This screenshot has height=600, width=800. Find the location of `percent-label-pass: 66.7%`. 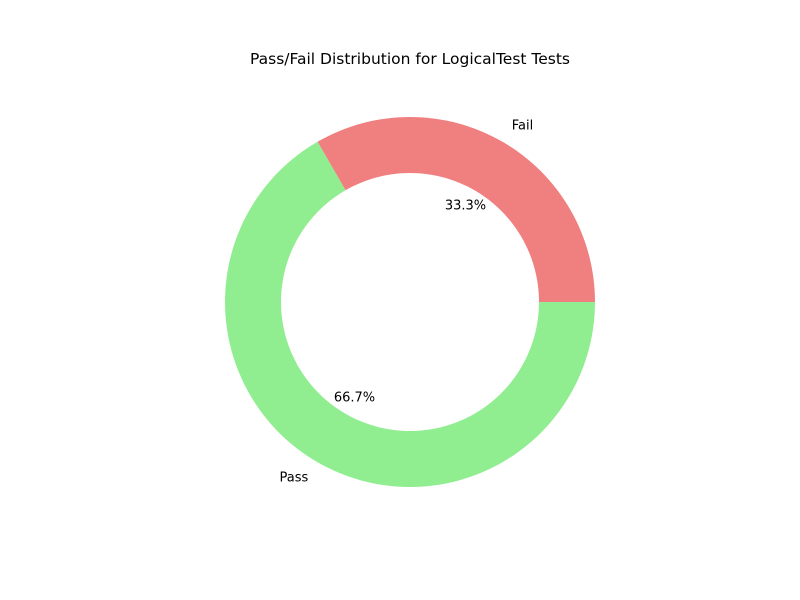

percent-label-pass: 66.7% is located at coordinates (354, 398).